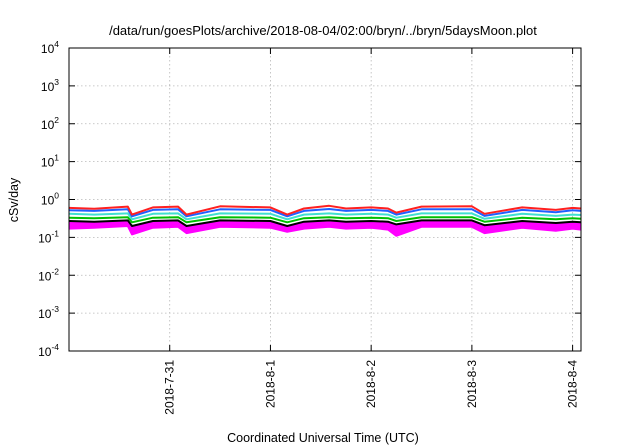  I want to click on y-tick-label: 10¹, so click(50, 161).